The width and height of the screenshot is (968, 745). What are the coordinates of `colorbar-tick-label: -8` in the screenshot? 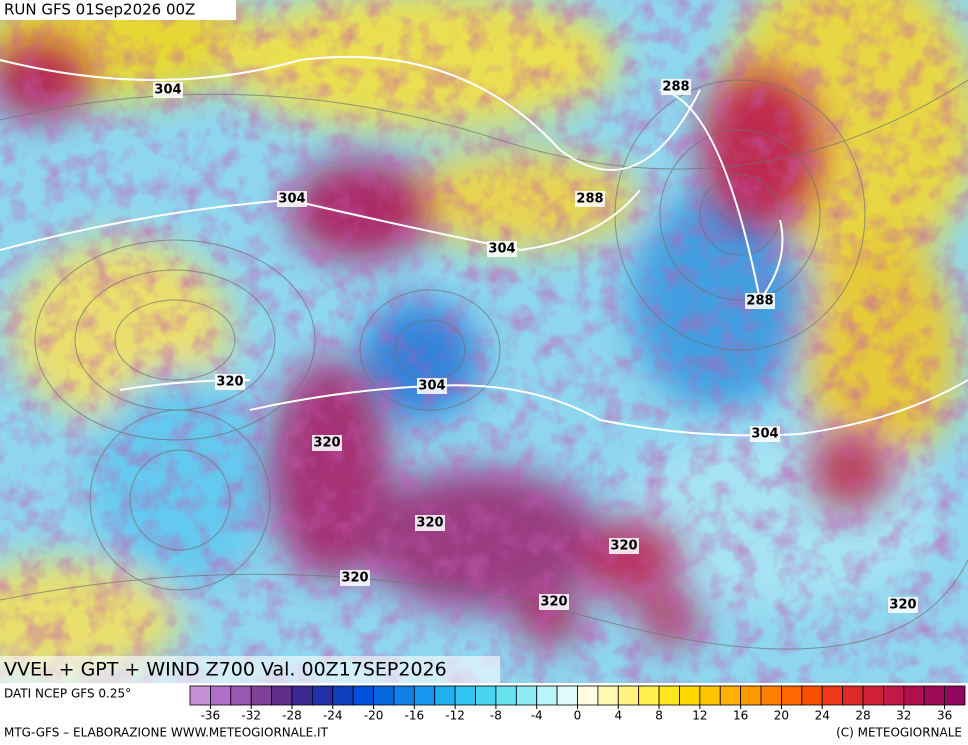 It's located at (496, 716).